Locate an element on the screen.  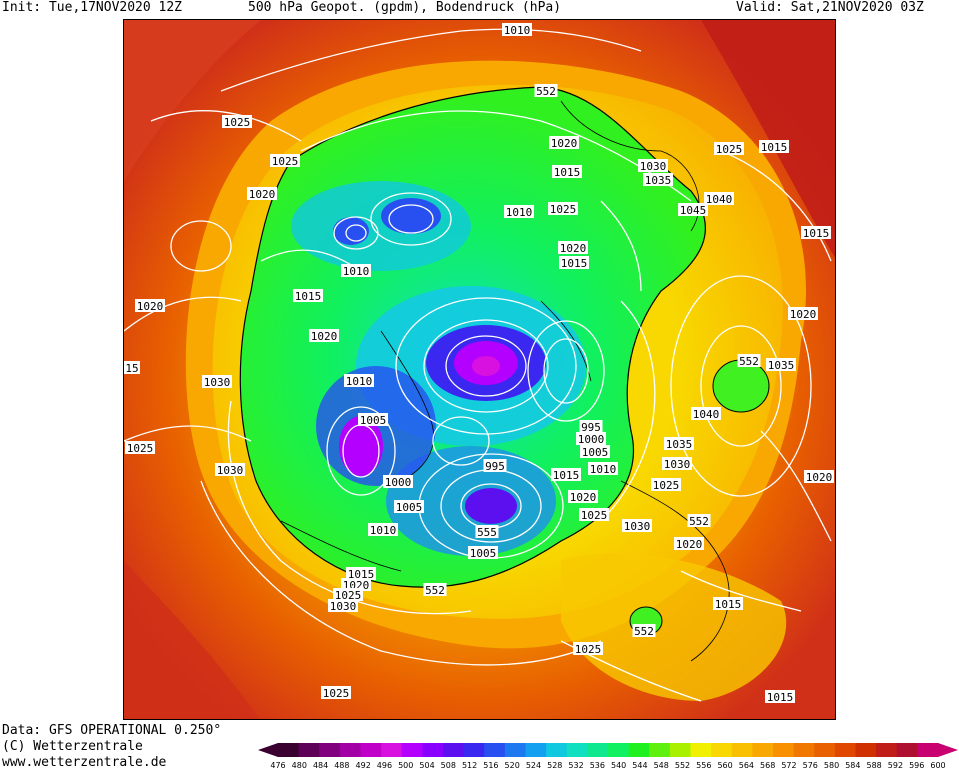
valid-time-label: Valid: Sat,21NOV2020 03Z is located at coordinates (830, 7).